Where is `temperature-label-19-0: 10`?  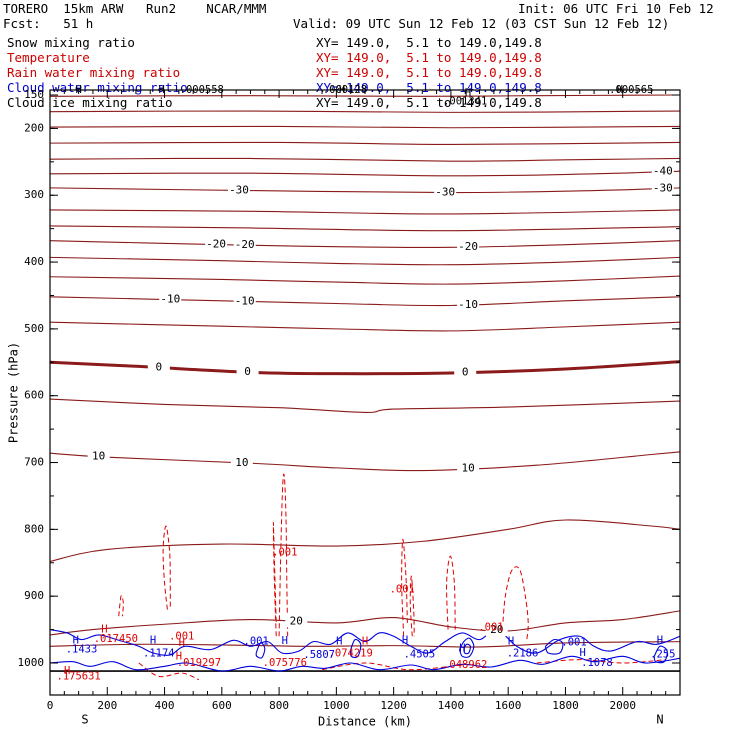 temperature-label-19-0: 10 is located at coordinates (98, 456).